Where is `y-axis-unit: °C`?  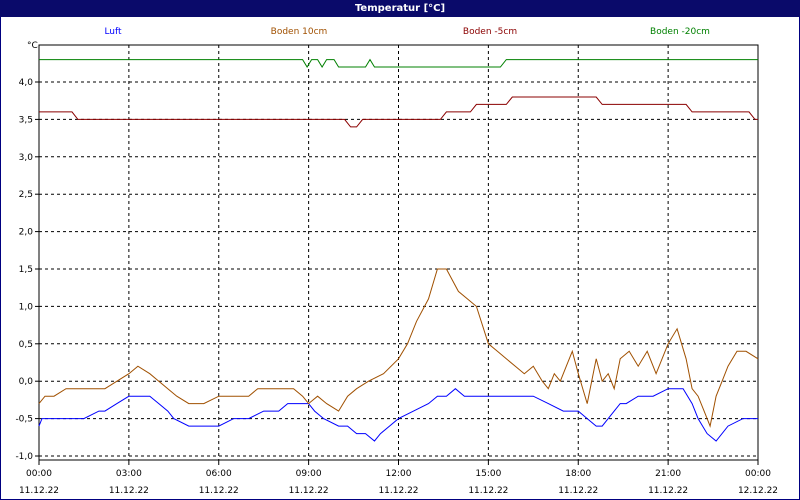
y-axis-unit: °C is located at coordinates (32, 46).